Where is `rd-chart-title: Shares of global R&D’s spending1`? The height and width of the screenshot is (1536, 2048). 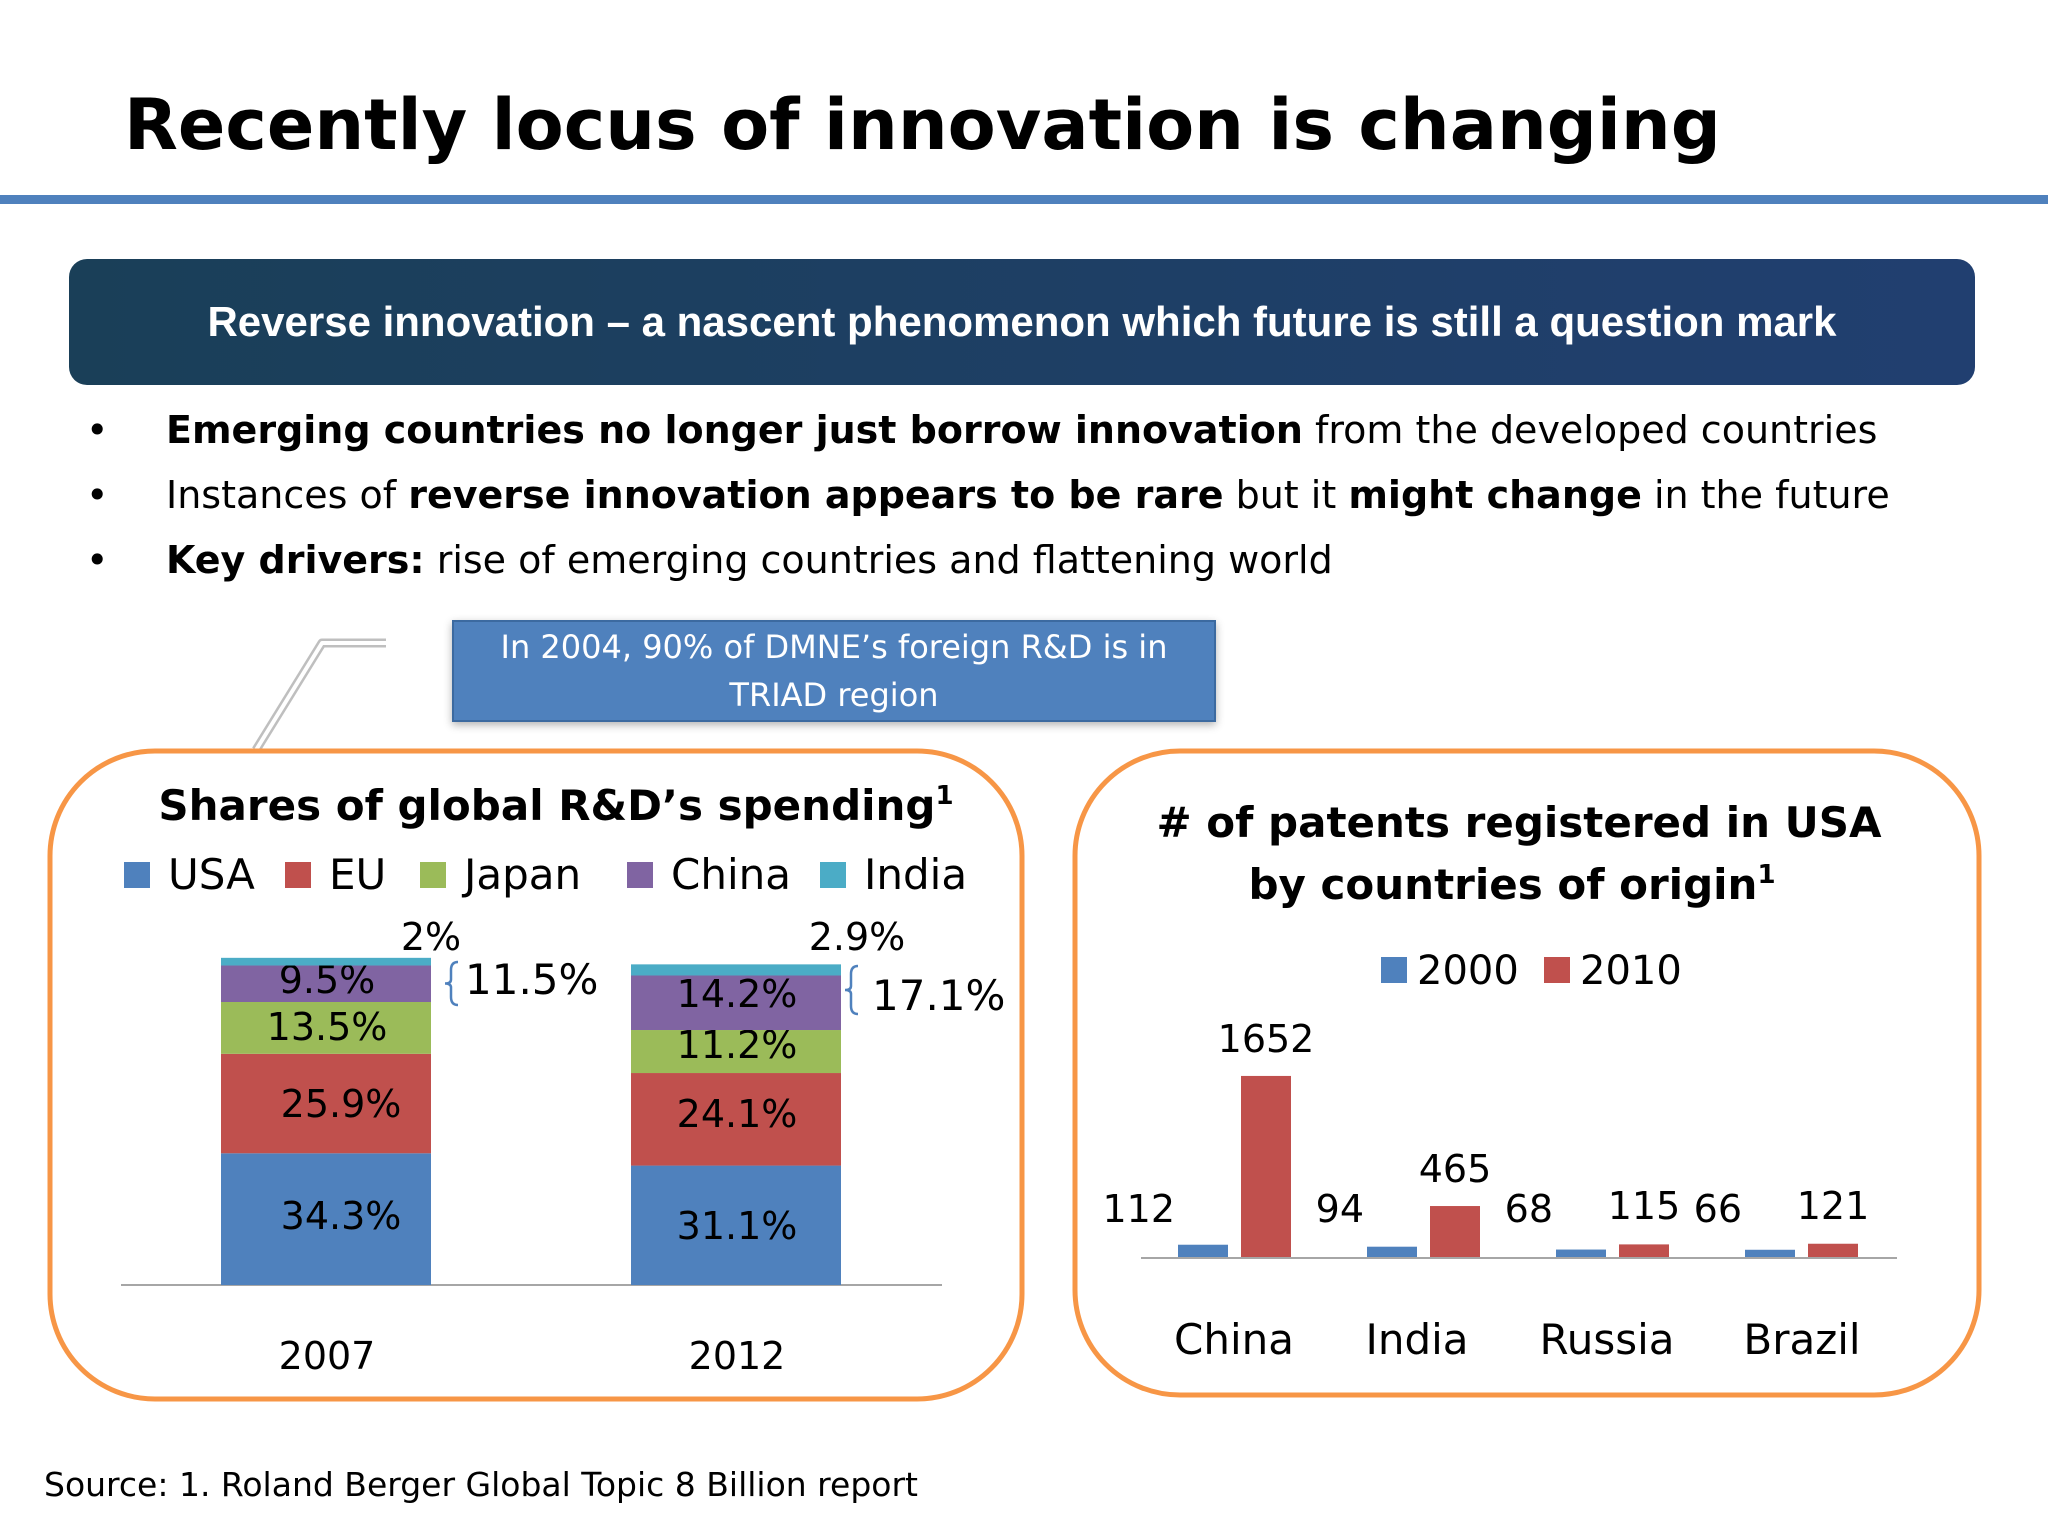 rd-chart-title: Shares of global R&D’s spending1 is located at coordinates (555, 805).